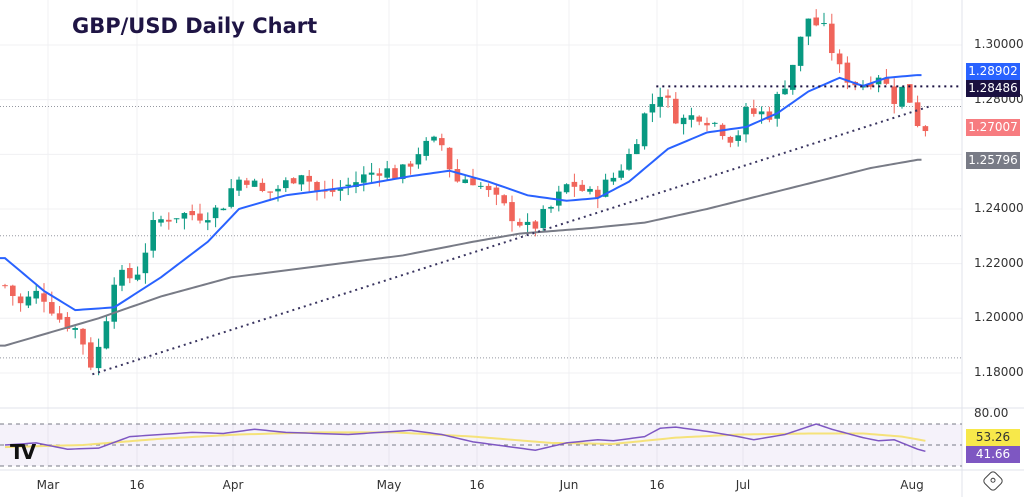 This screenshot has width=1024, height=497. I want to click on rsi-value-tag: 41.66, so click(993, 454).